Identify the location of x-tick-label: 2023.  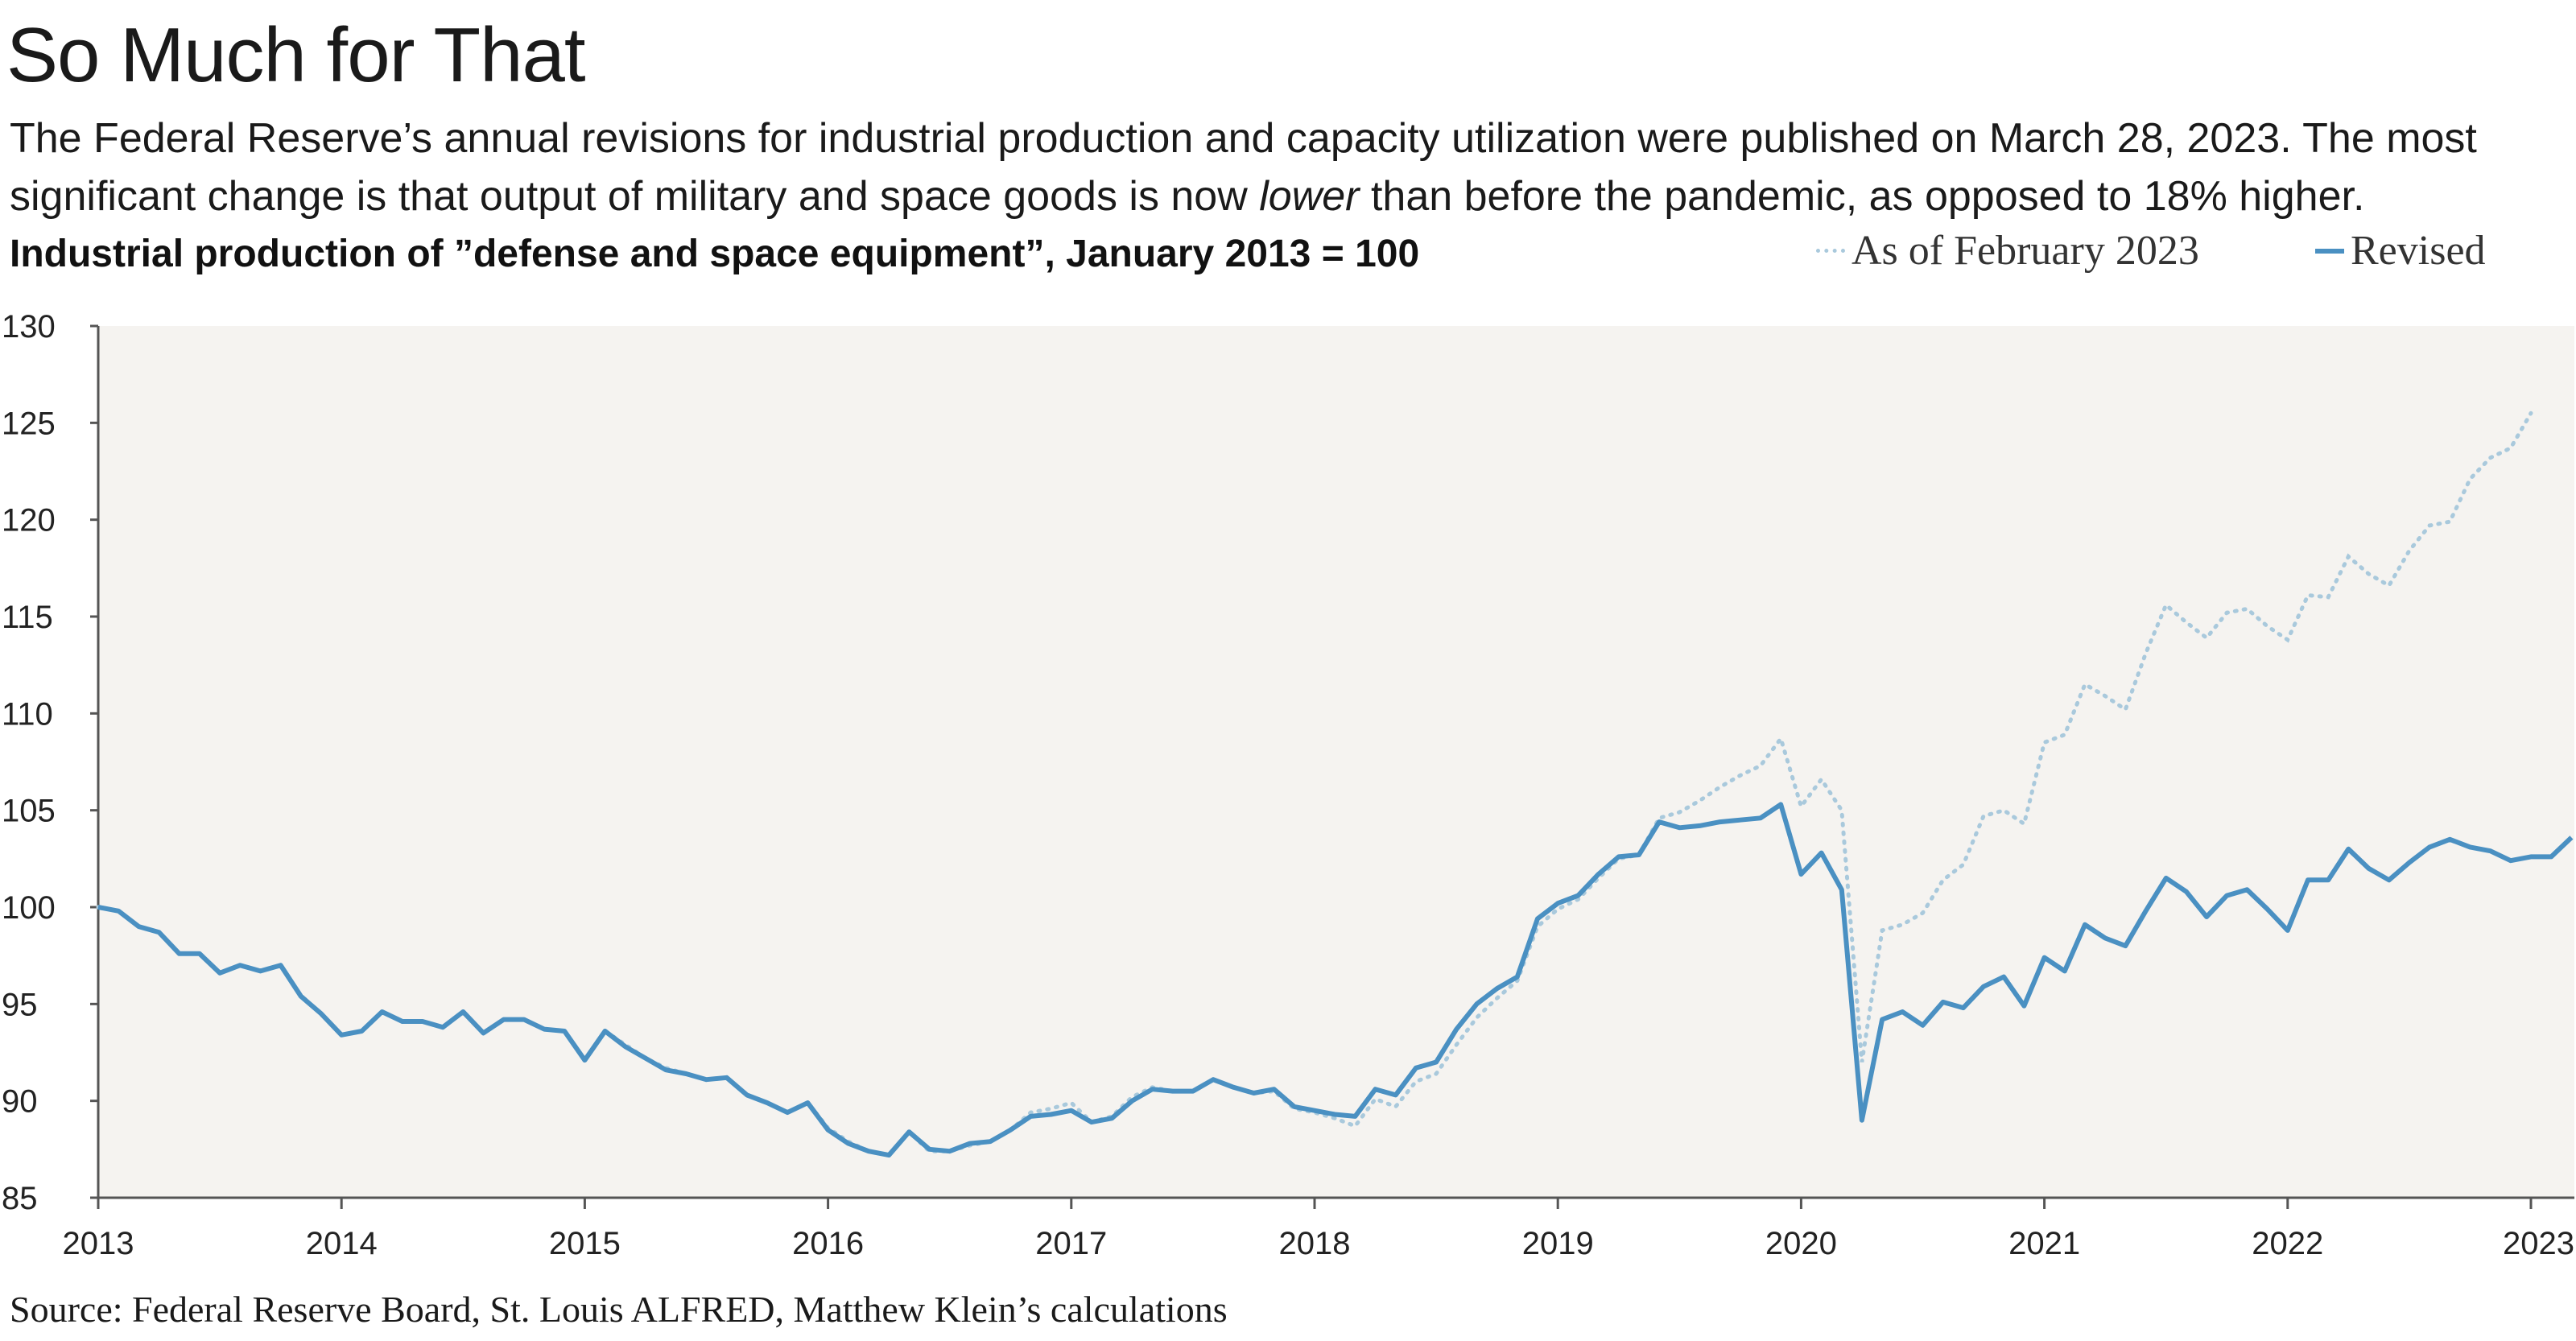
(2538, 1243).